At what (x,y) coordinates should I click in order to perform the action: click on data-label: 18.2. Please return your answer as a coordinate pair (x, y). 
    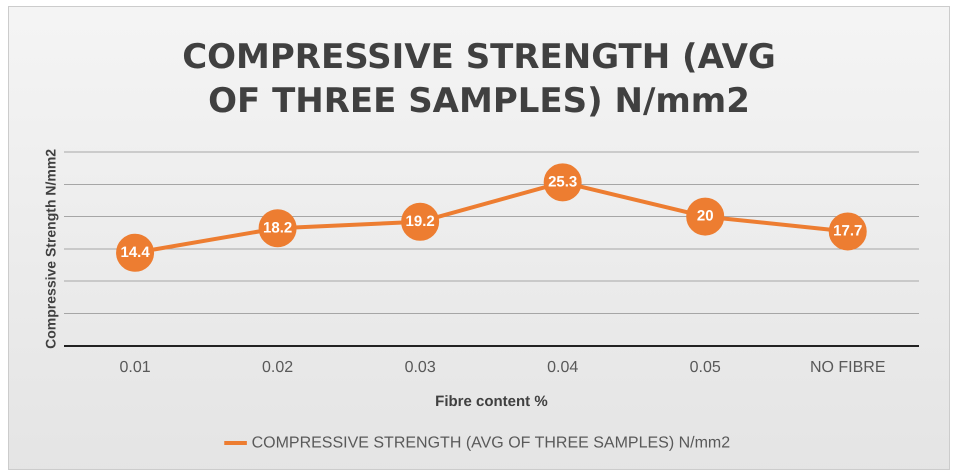
    Looking at the image, I should click on (277, 227).